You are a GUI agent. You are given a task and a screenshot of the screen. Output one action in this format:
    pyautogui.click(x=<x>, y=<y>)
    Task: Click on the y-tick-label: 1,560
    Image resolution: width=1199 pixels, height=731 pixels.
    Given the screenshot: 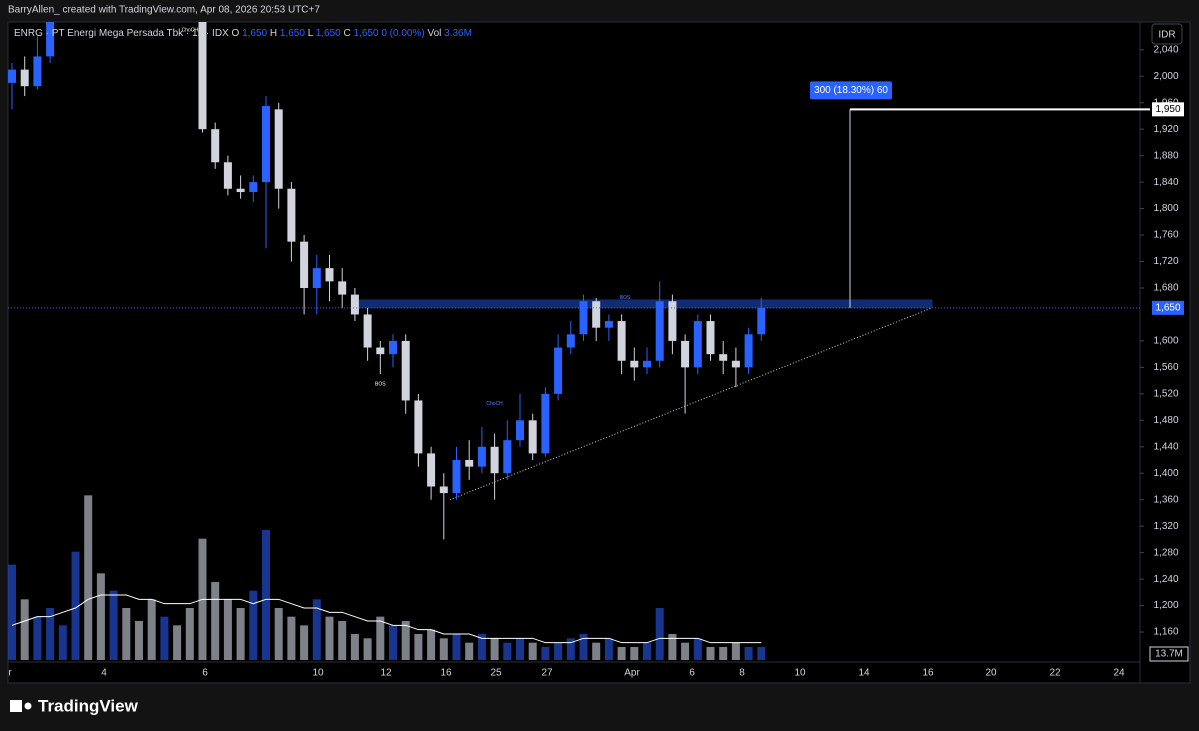 What is the action you would take?
    pyautogui.click(x=1165, y=367)
    